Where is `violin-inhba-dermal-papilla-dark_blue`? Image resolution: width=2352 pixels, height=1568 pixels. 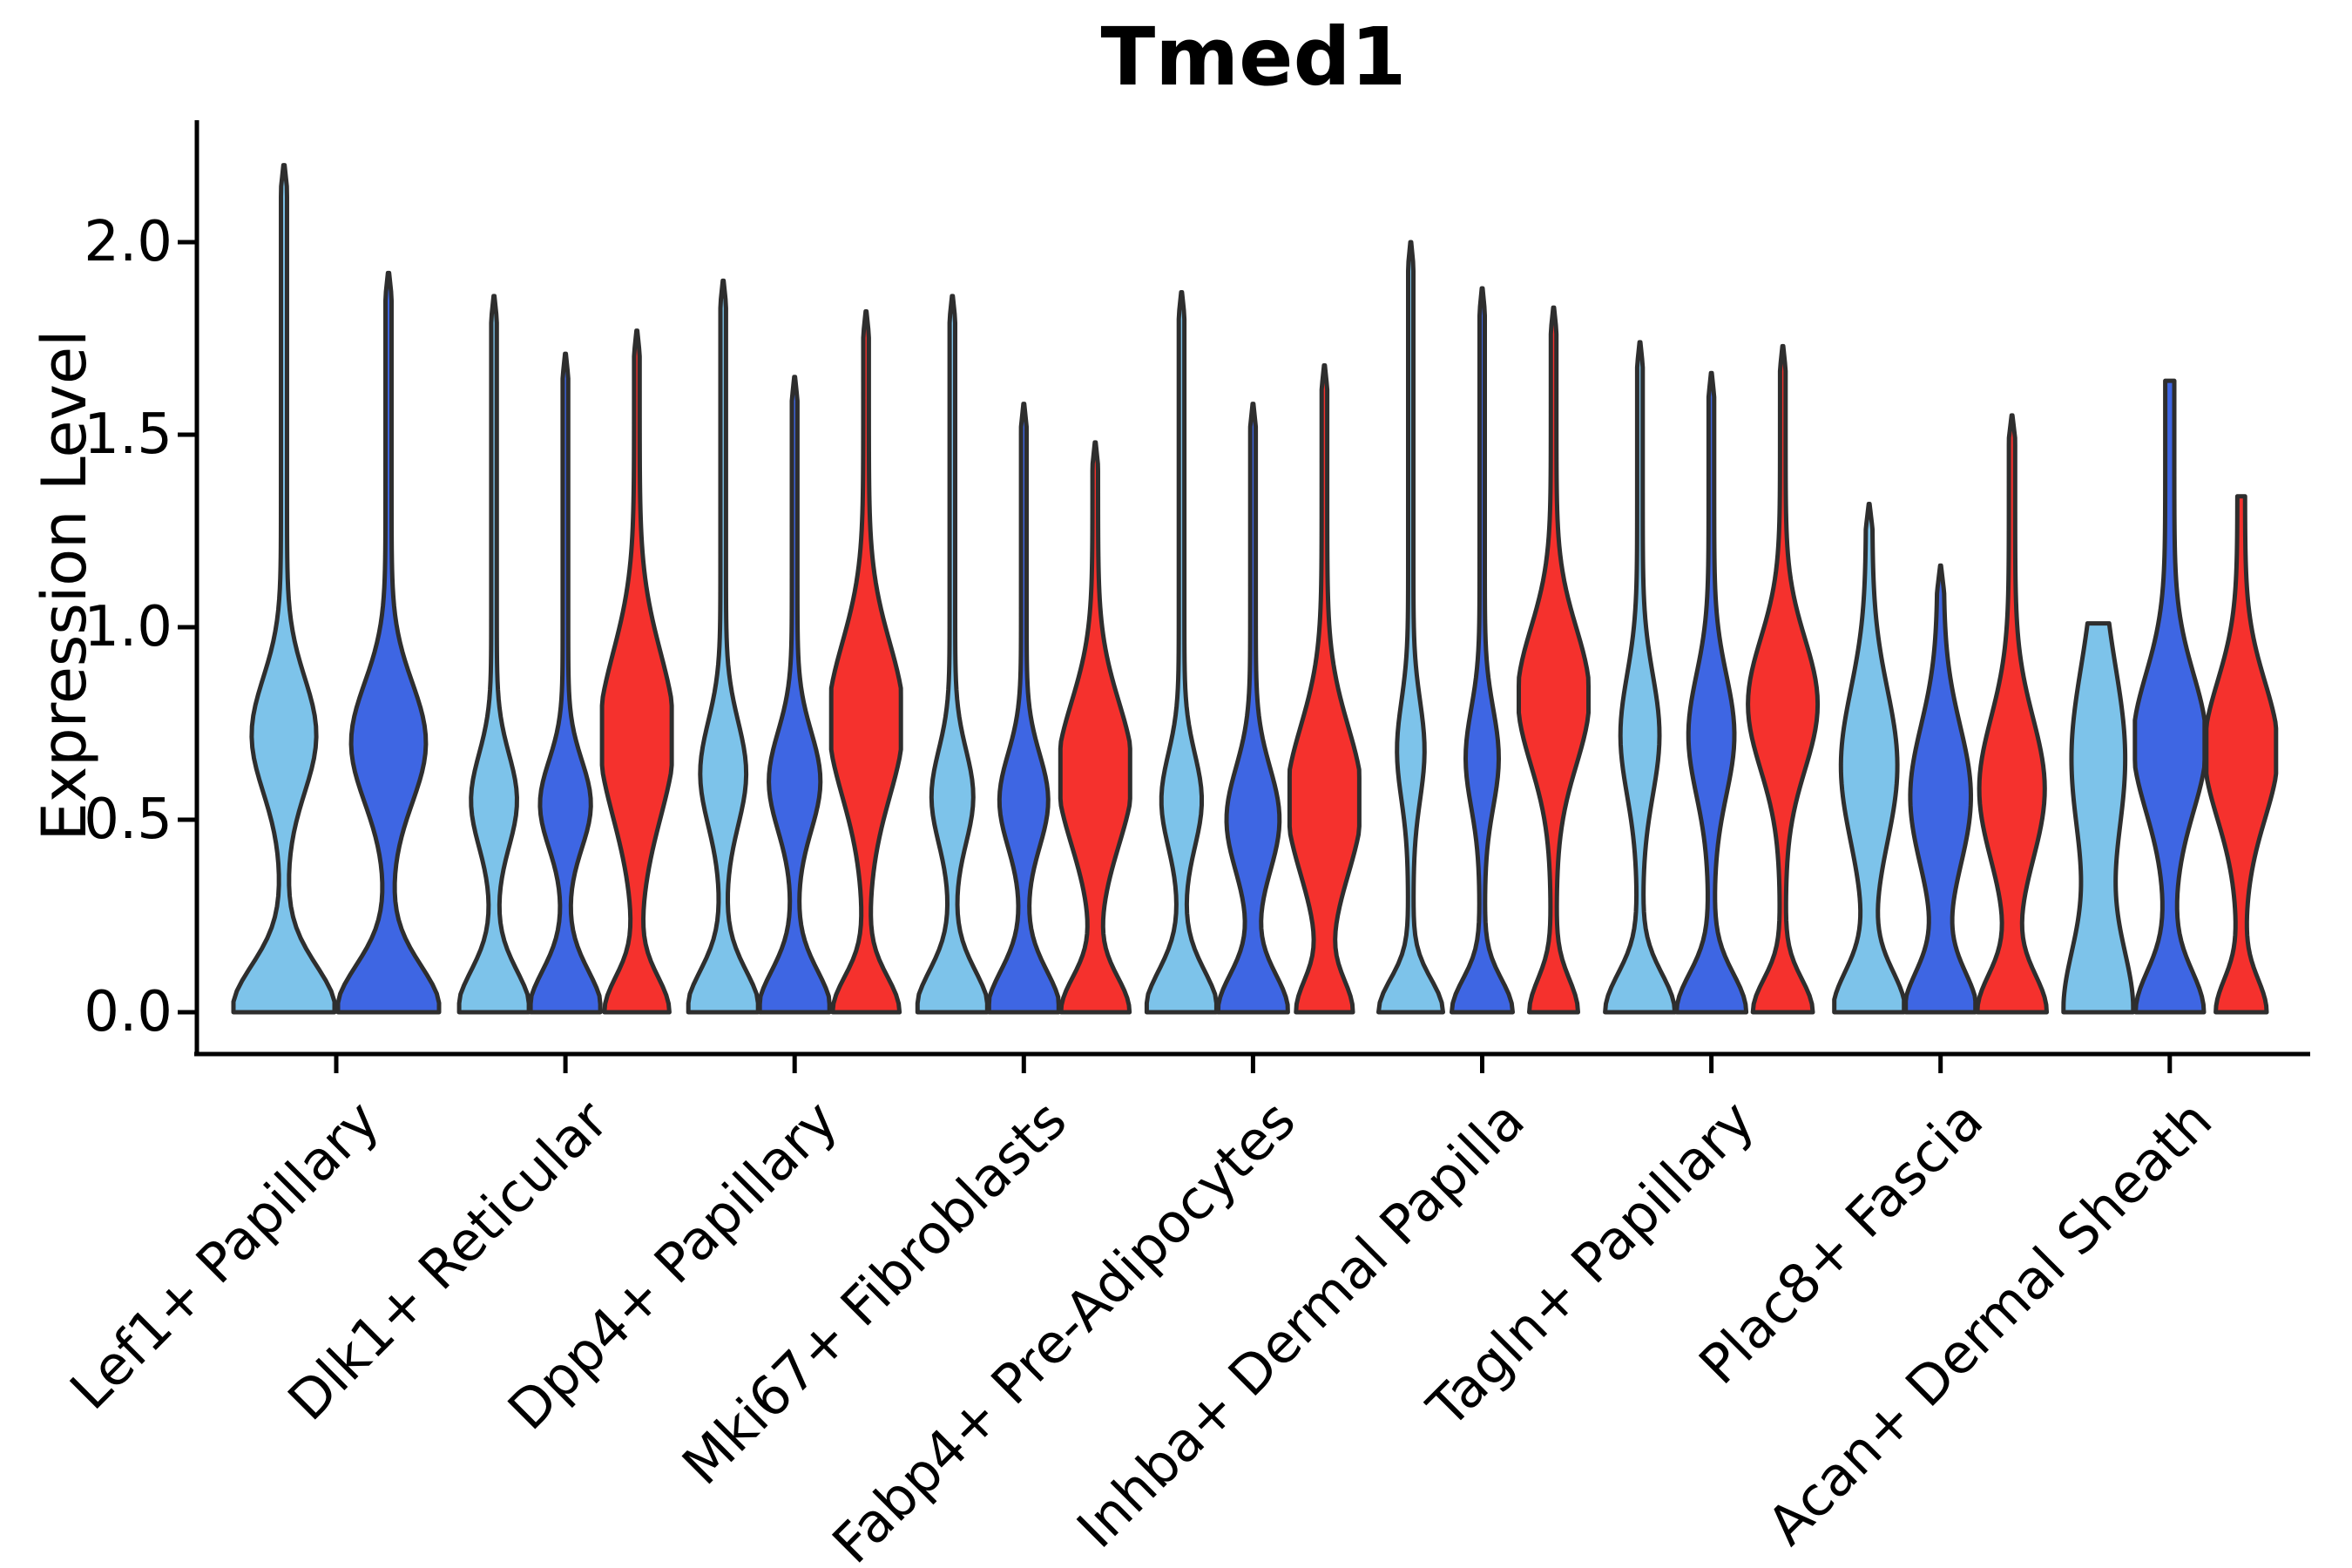 violin-inhba-dermal-papilla-dark_blue is located at coordinates (1482, 650).